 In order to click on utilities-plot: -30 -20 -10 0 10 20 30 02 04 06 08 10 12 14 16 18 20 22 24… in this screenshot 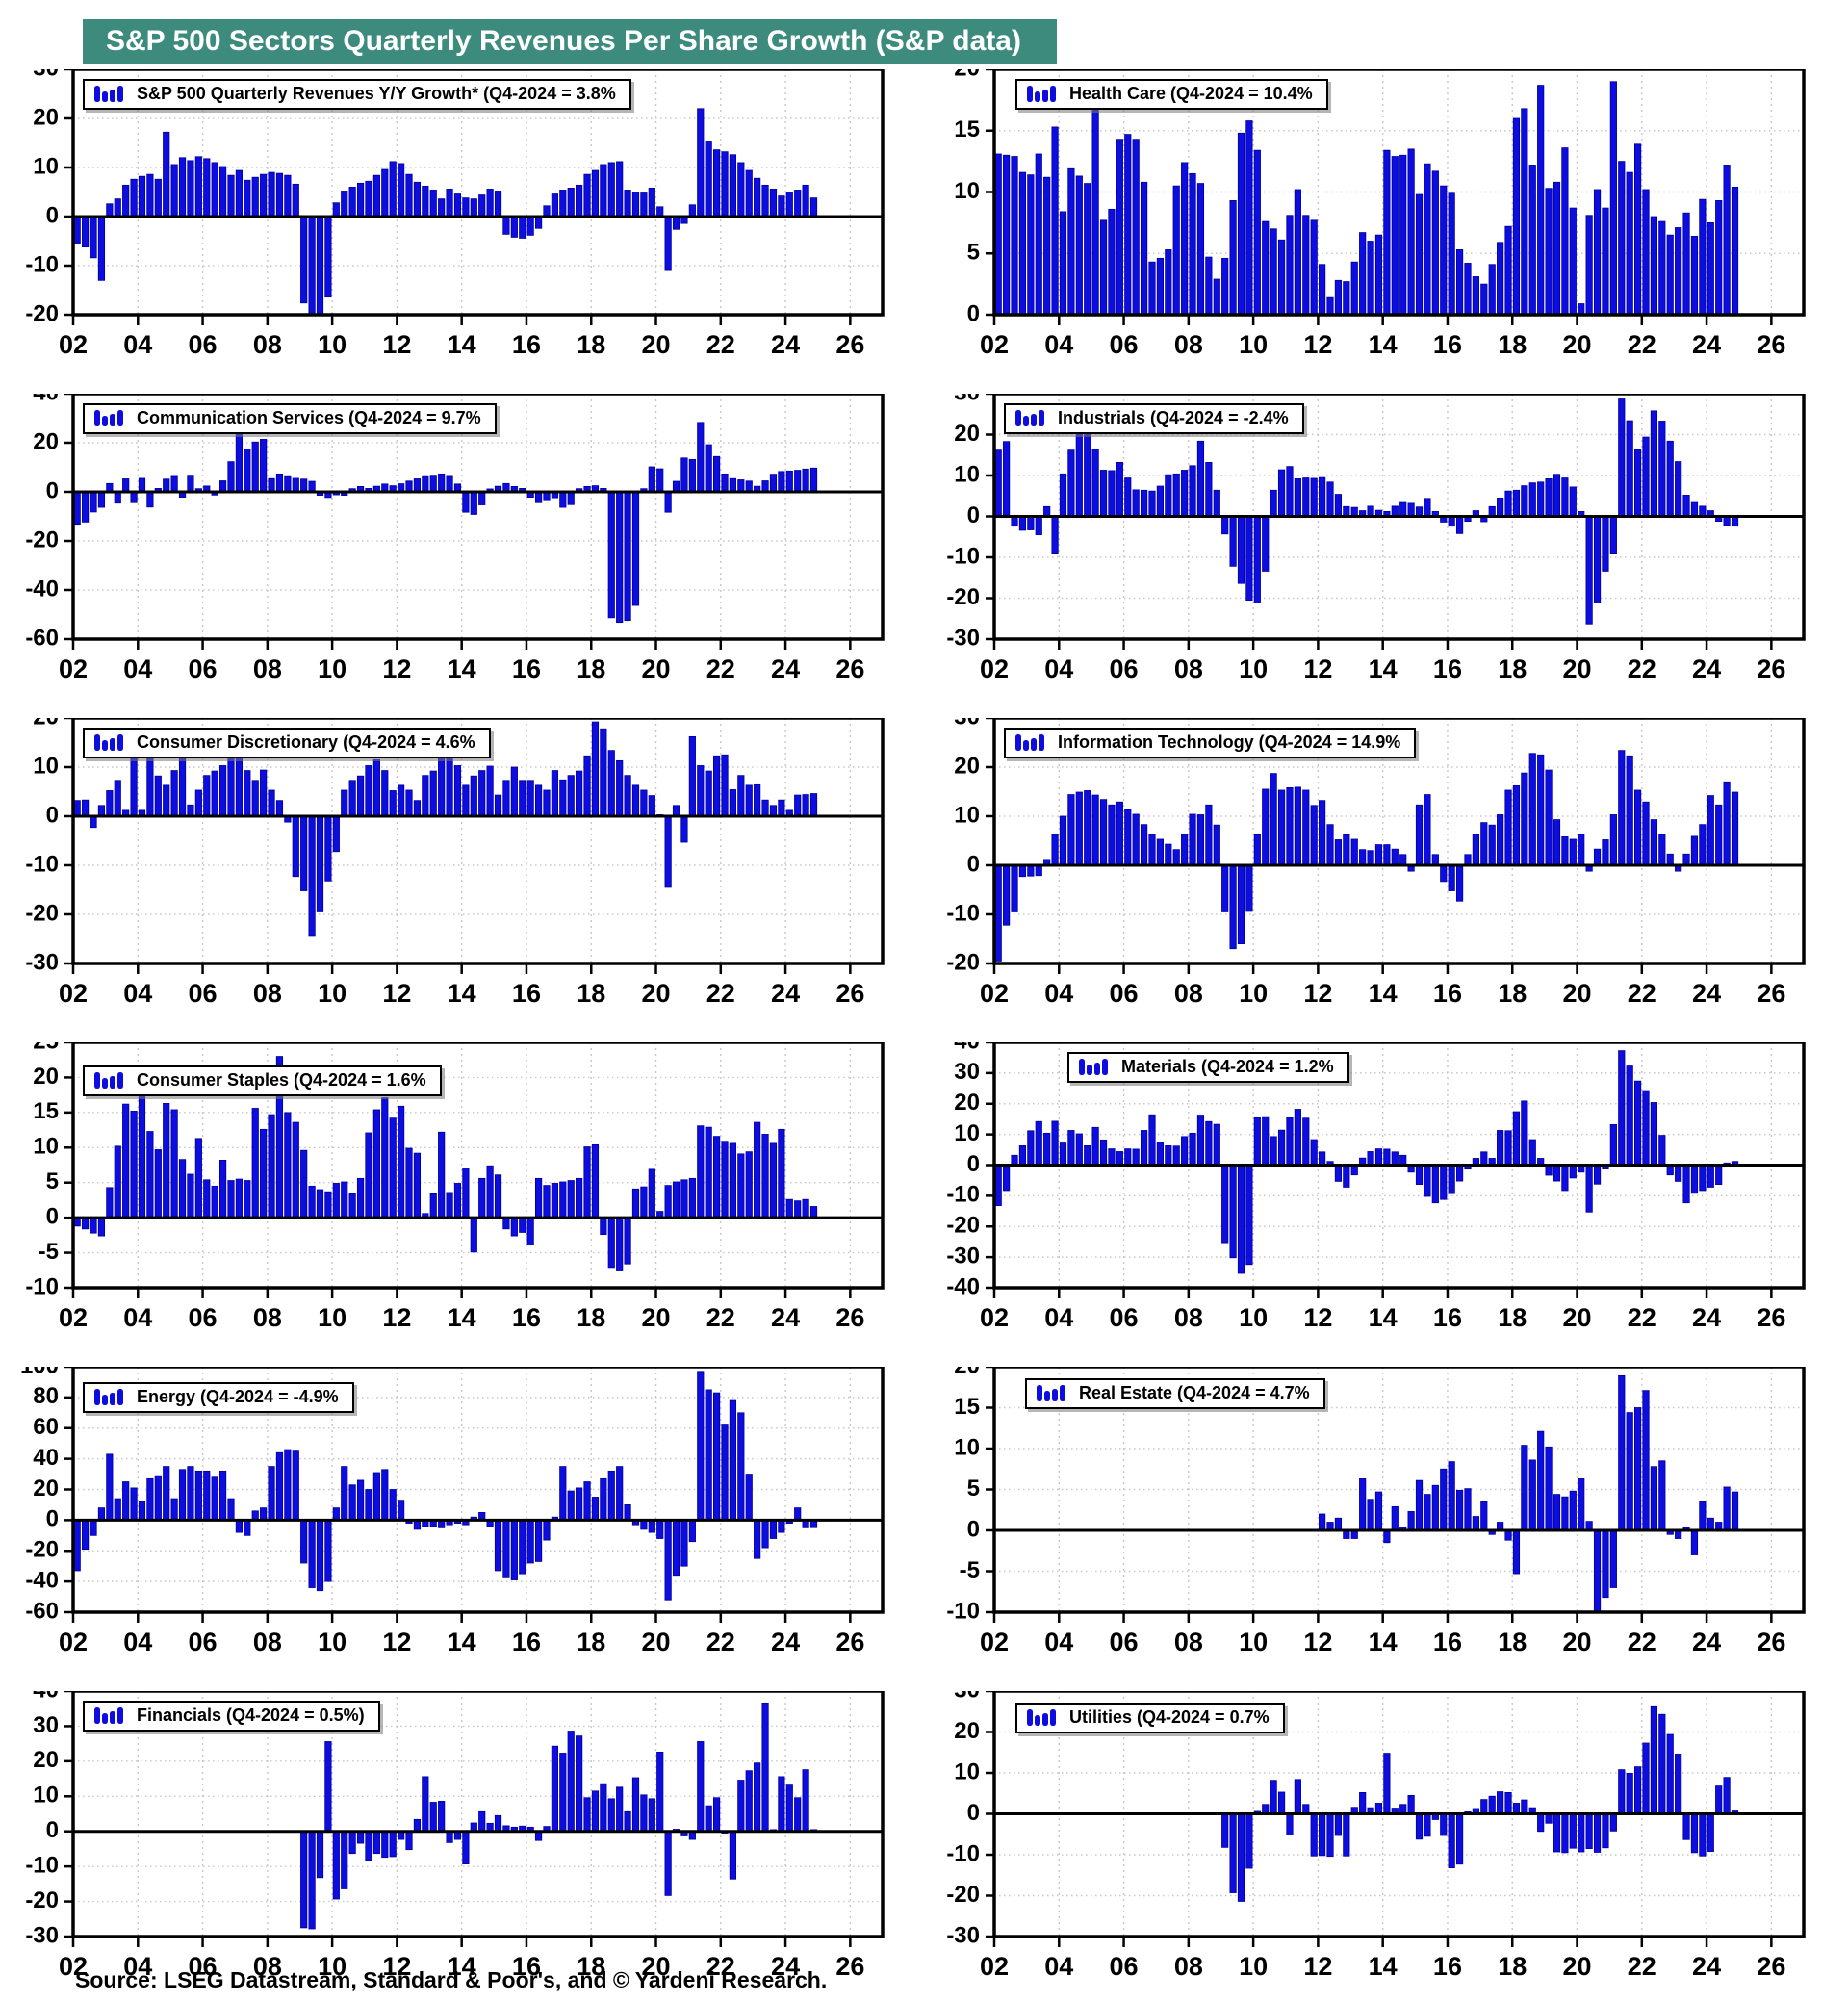, I will do `click(1376, 1829)`.